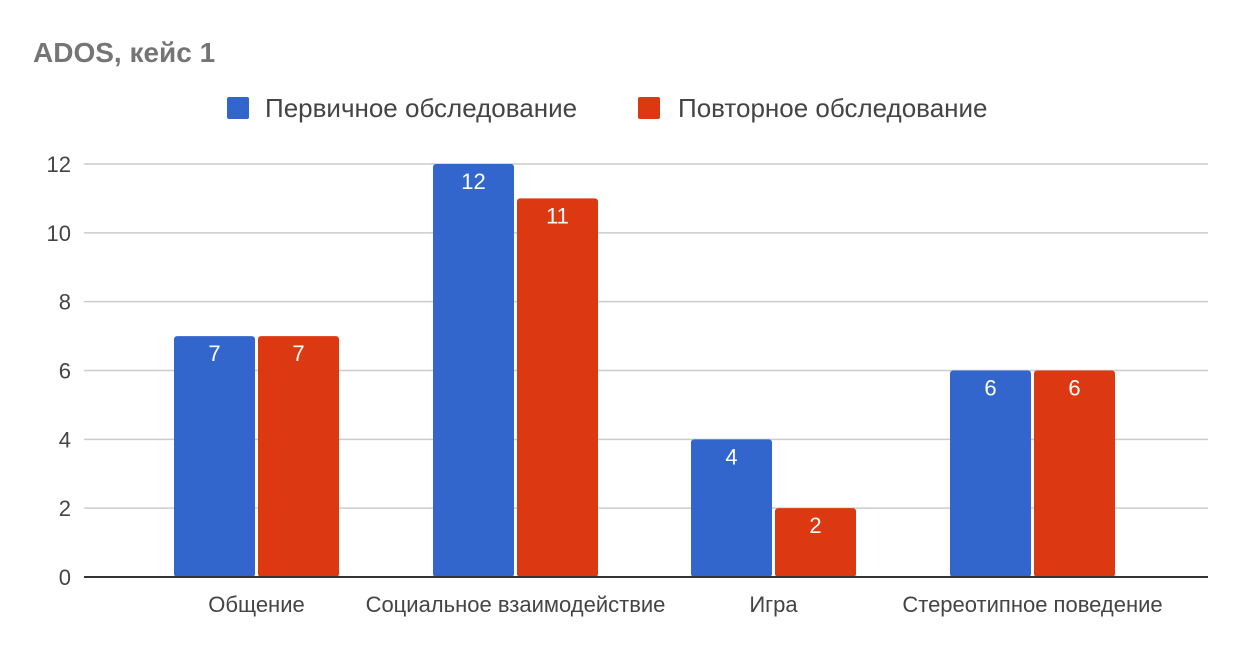 This screenshot has width=1242, height=652. I want to click on y-tick-label: 4, so click(65, 439).